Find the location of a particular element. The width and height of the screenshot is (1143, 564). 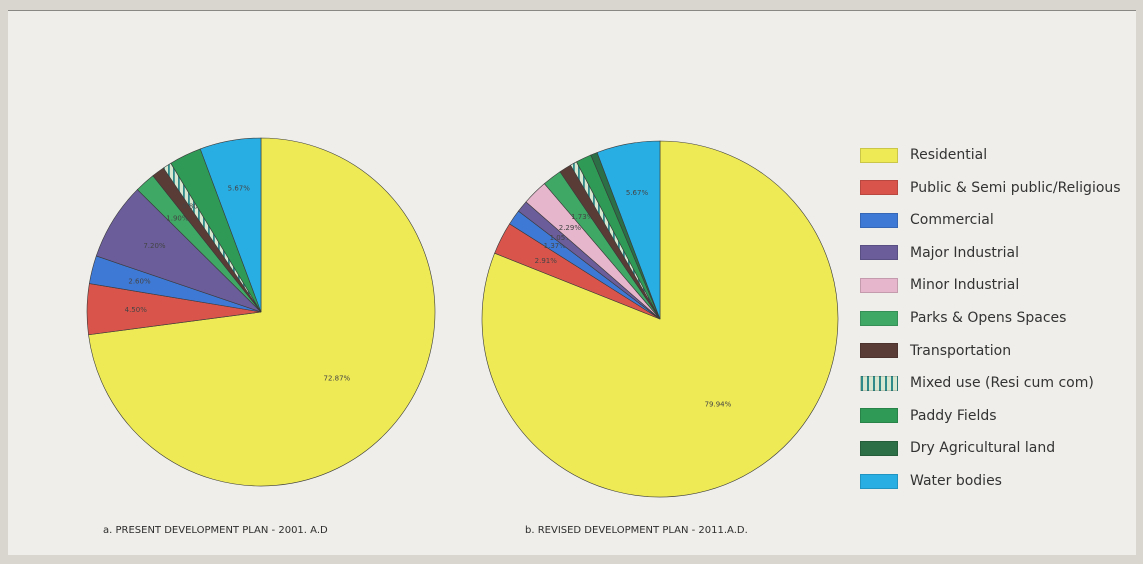

legend-label: Mixed use (Resi cum com) is located at coordinates (1002, 383).